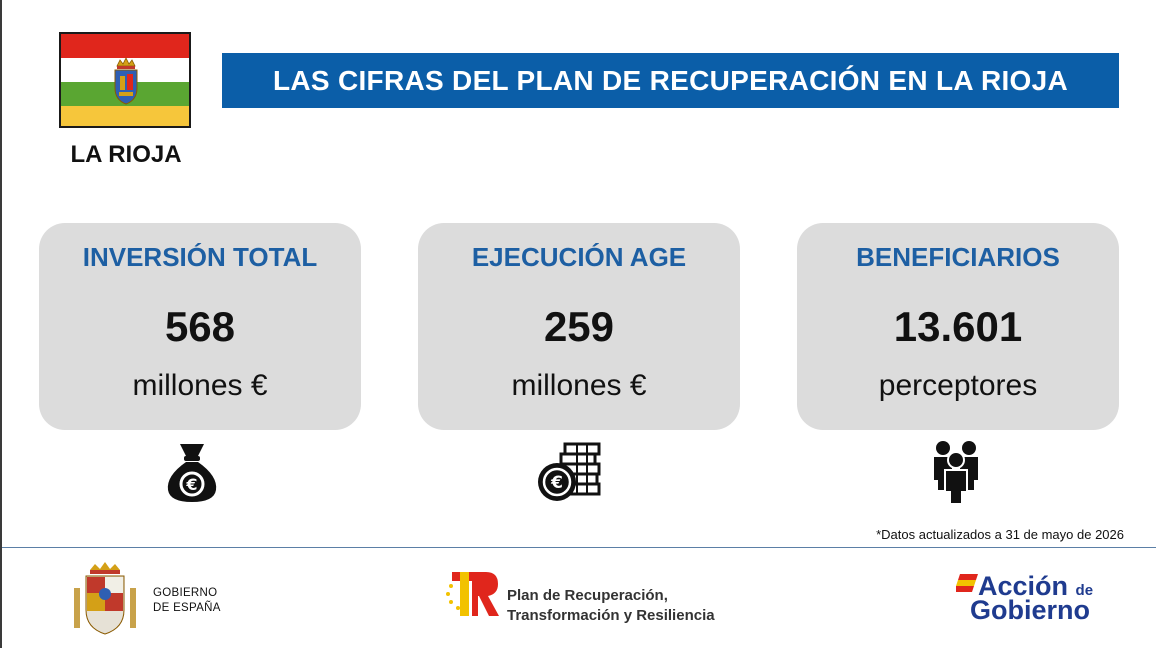 The width and height of the screenshot is (1156, 648). I want to click on plan-line2: Transformación y Resiliencia, so click(611, 615).